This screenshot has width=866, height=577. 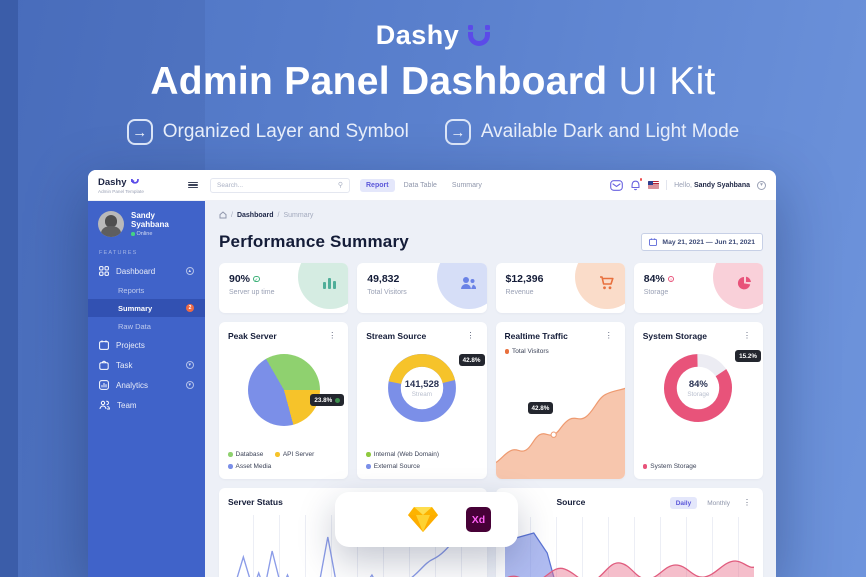 What do you see at coordinates (433, 35) in the screenshot?
I see `hero-brand: Dashy` at bounding box center [433, 35].